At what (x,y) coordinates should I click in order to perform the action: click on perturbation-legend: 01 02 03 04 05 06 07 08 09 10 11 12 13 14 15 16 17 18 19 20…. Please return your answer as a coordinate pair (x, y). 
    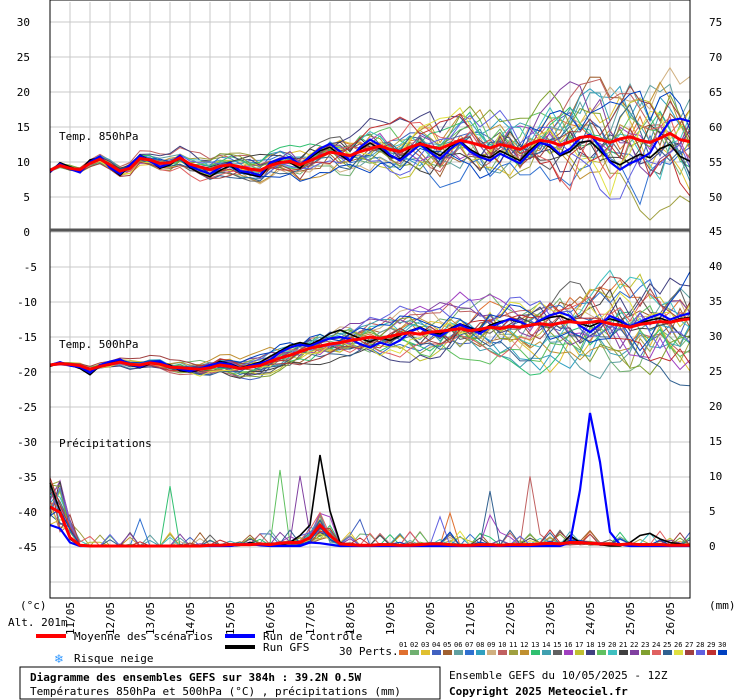
    Looking at the image, I should click on (563, 648).